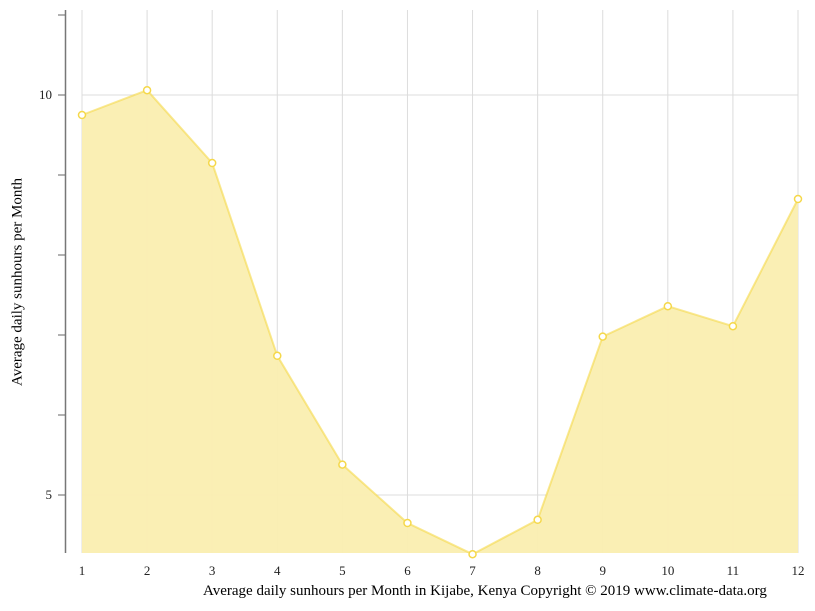  Describe the element at coordinates (147, 570) in the screenshot. I see `x-tick-label: 2` at that location.